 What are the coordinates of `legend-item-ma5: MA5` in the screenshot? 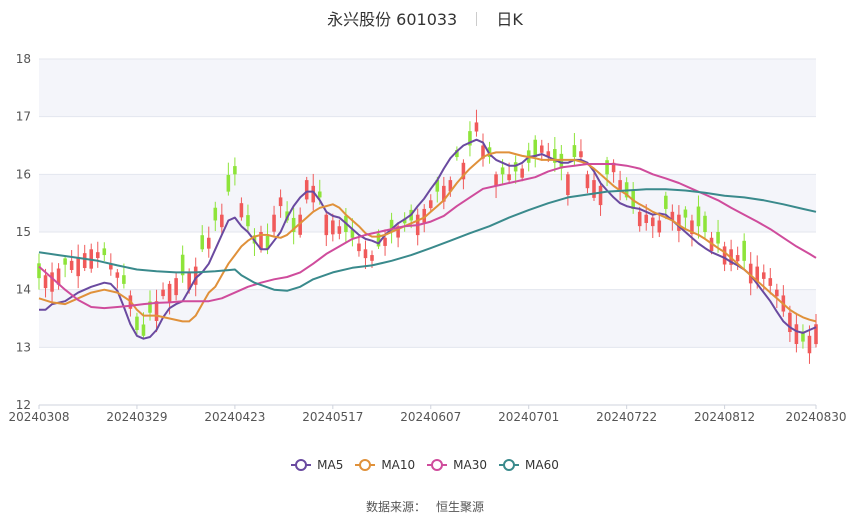 It's located at (317, 465).